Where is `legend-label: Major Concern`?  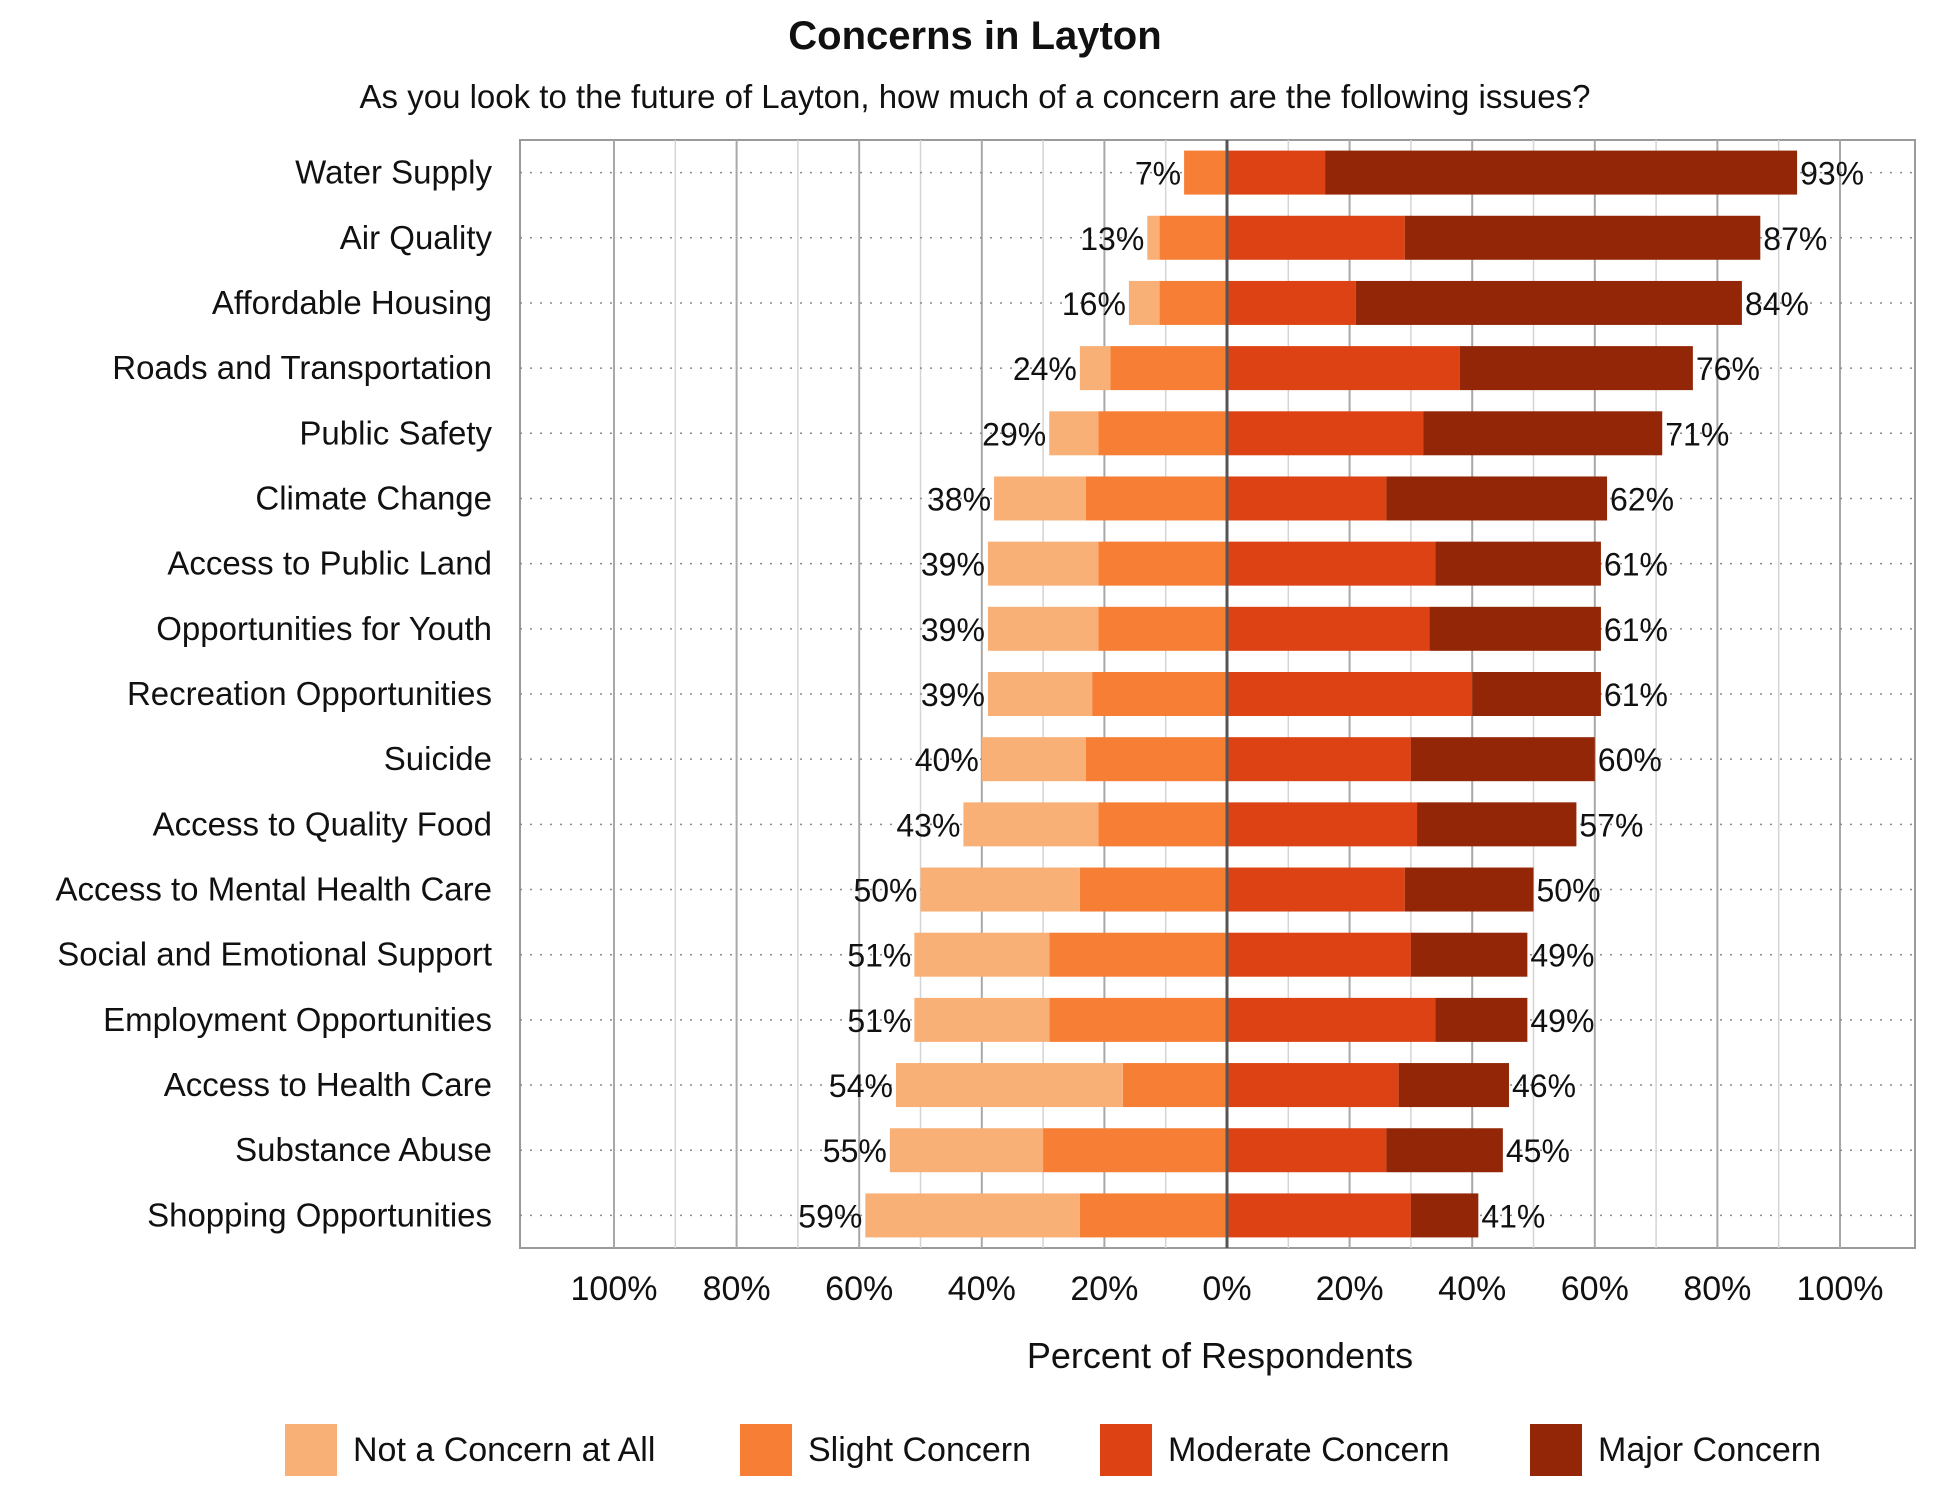
legend-label: Major Concern is located at coordinates (1709, 1449).